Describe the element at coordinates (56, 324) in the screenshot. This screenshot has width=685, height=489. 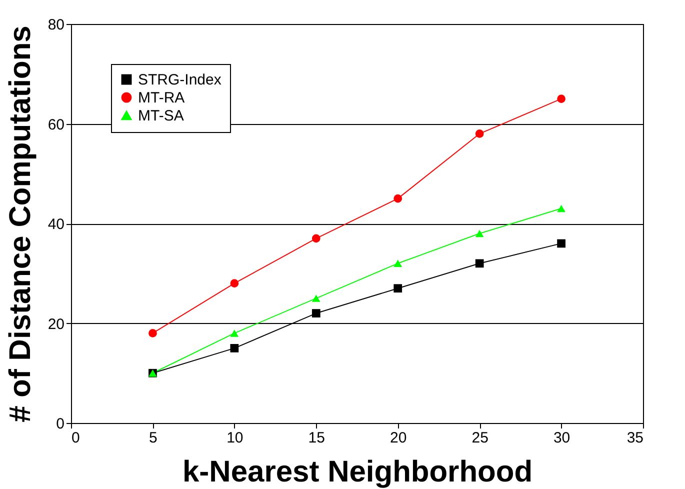
I see `y-tick-label: 20` at that location.